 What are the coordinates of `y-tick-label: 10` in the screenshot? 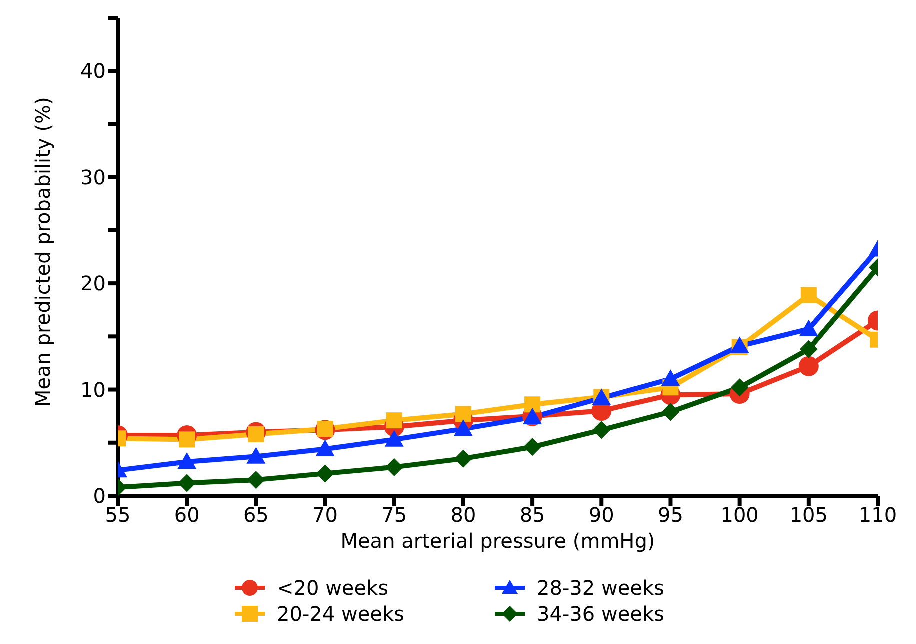 It's located at (93, 390).